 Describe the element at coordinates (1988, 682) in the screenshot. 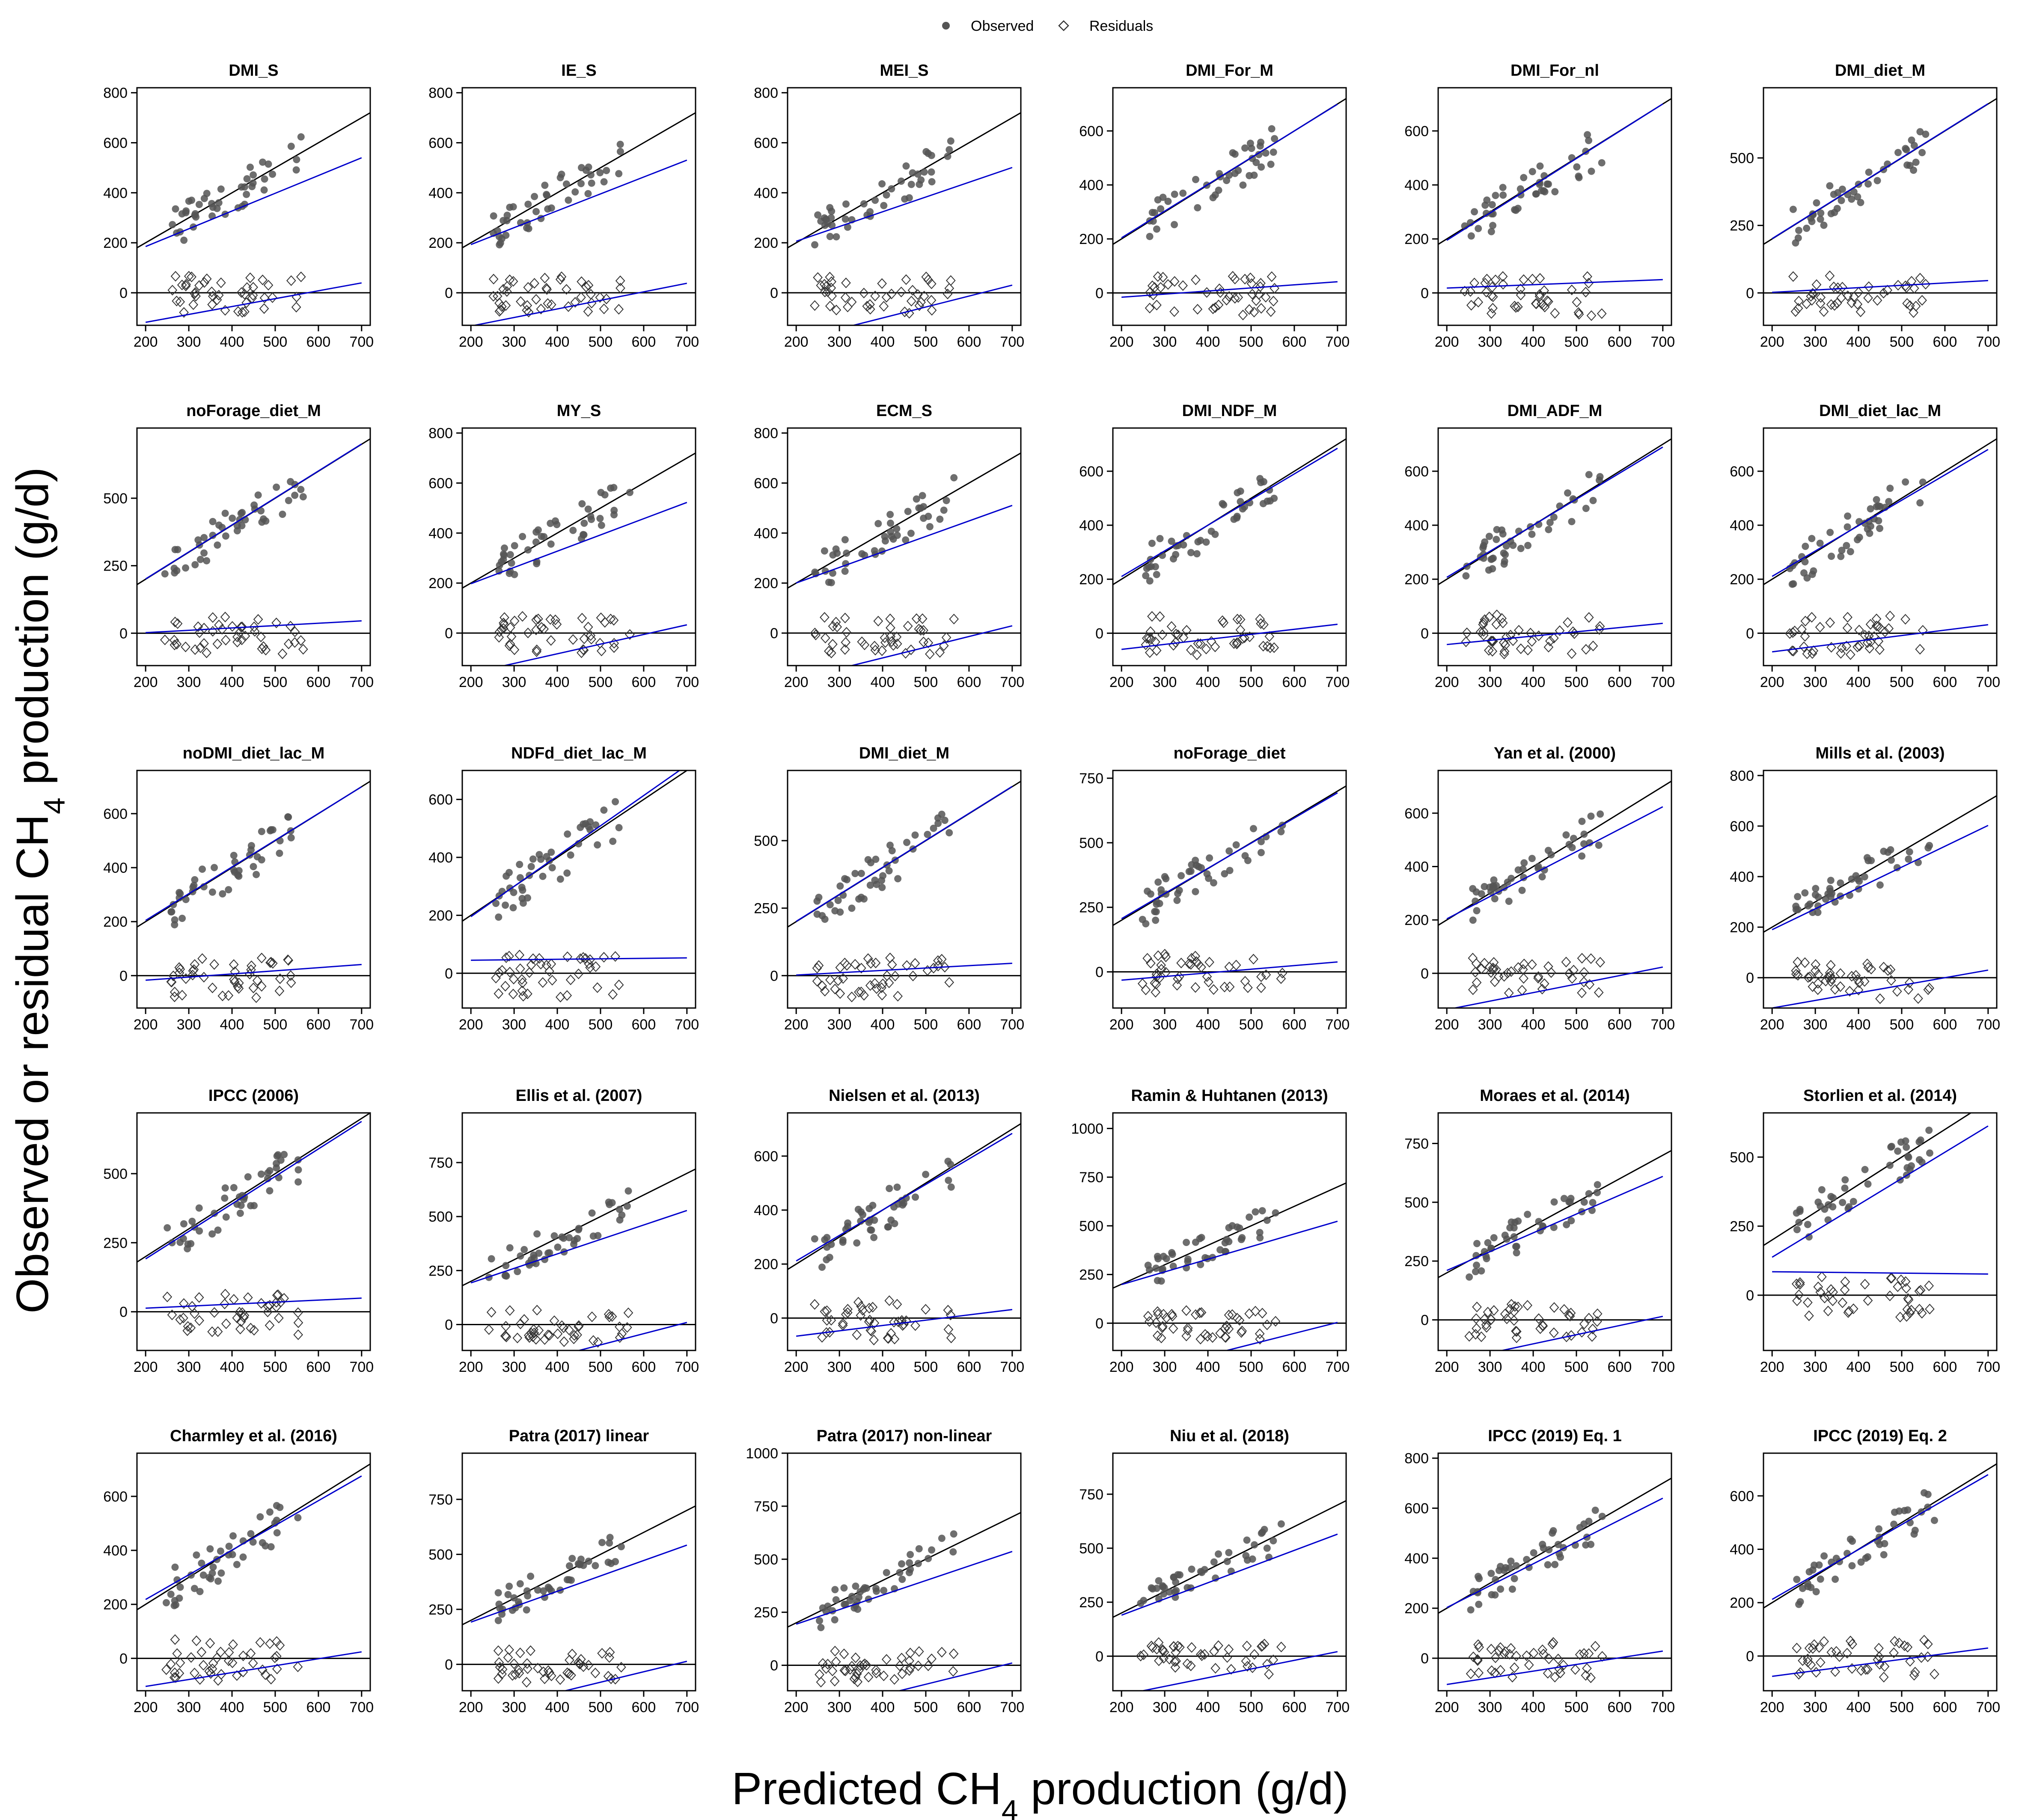

I see `x-tick-label: 700` at that location.